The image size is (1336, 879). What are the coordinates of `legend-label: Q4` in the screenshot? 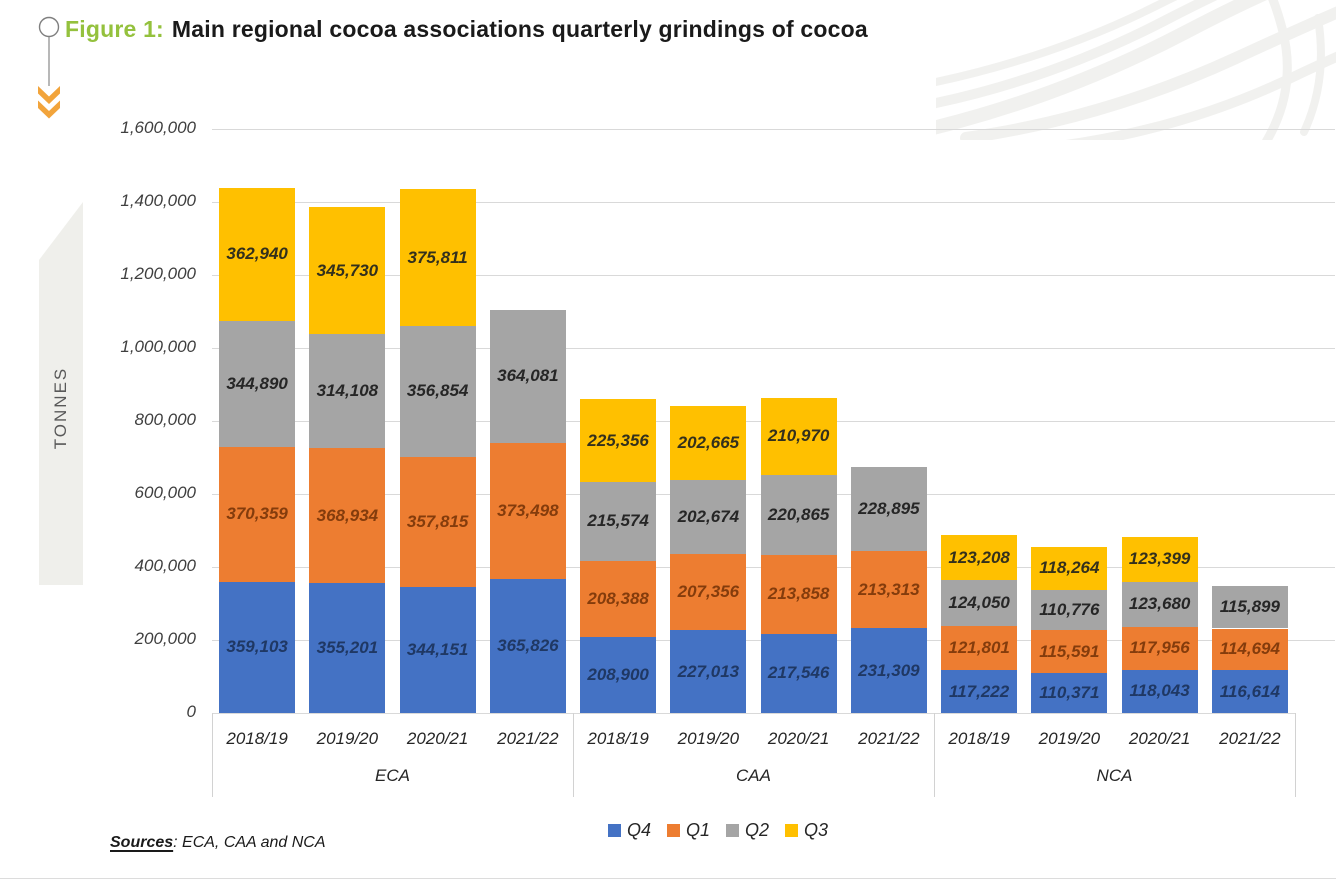 It's located at (639, 830).